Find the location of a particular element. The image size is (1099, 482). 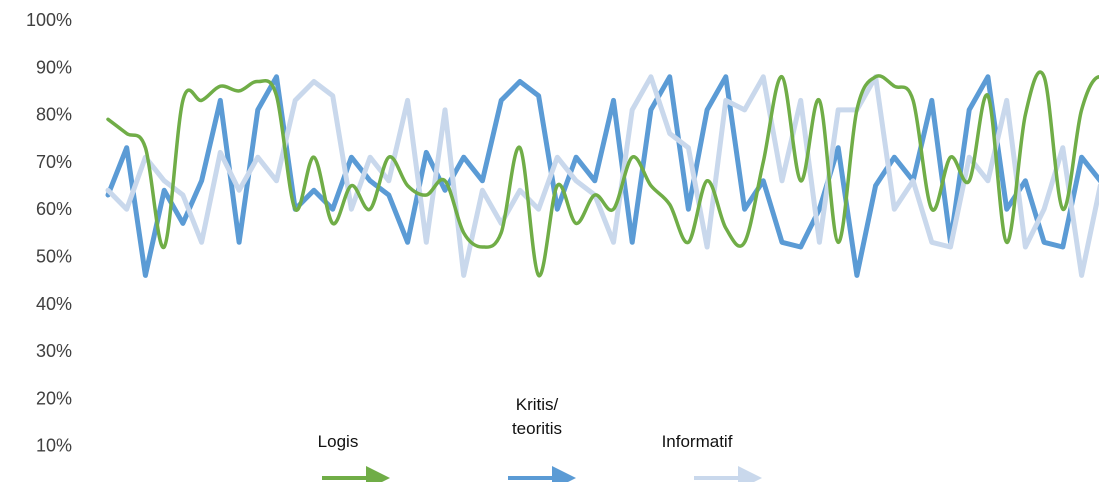

legend-label: Logis is located at coordinates (338, 441).